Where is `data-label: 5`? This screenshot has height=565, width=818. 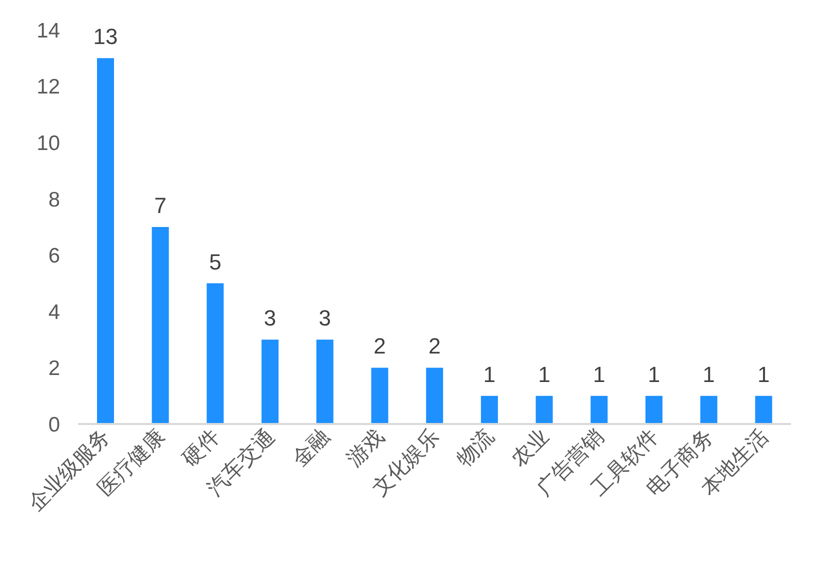 data-label: 5 is located at coordinates (215, 261).